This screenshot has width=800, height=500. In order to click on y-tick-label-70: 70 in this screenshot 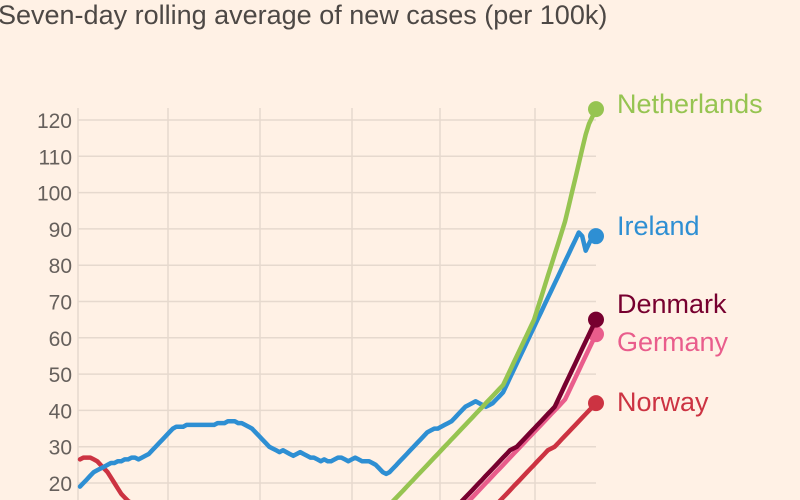, I will do `click(60, 303)`.